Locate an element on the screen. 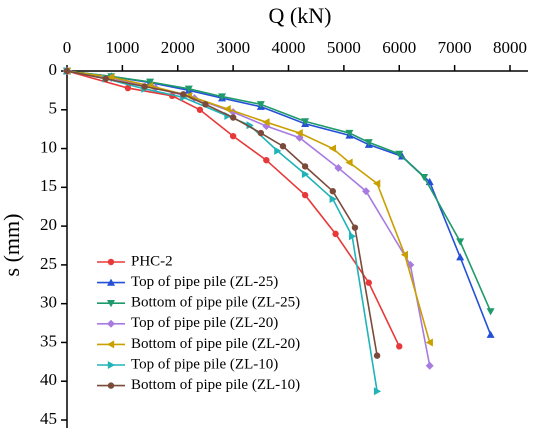  x-tick-label: 0 is located at coordinates (67, 47).